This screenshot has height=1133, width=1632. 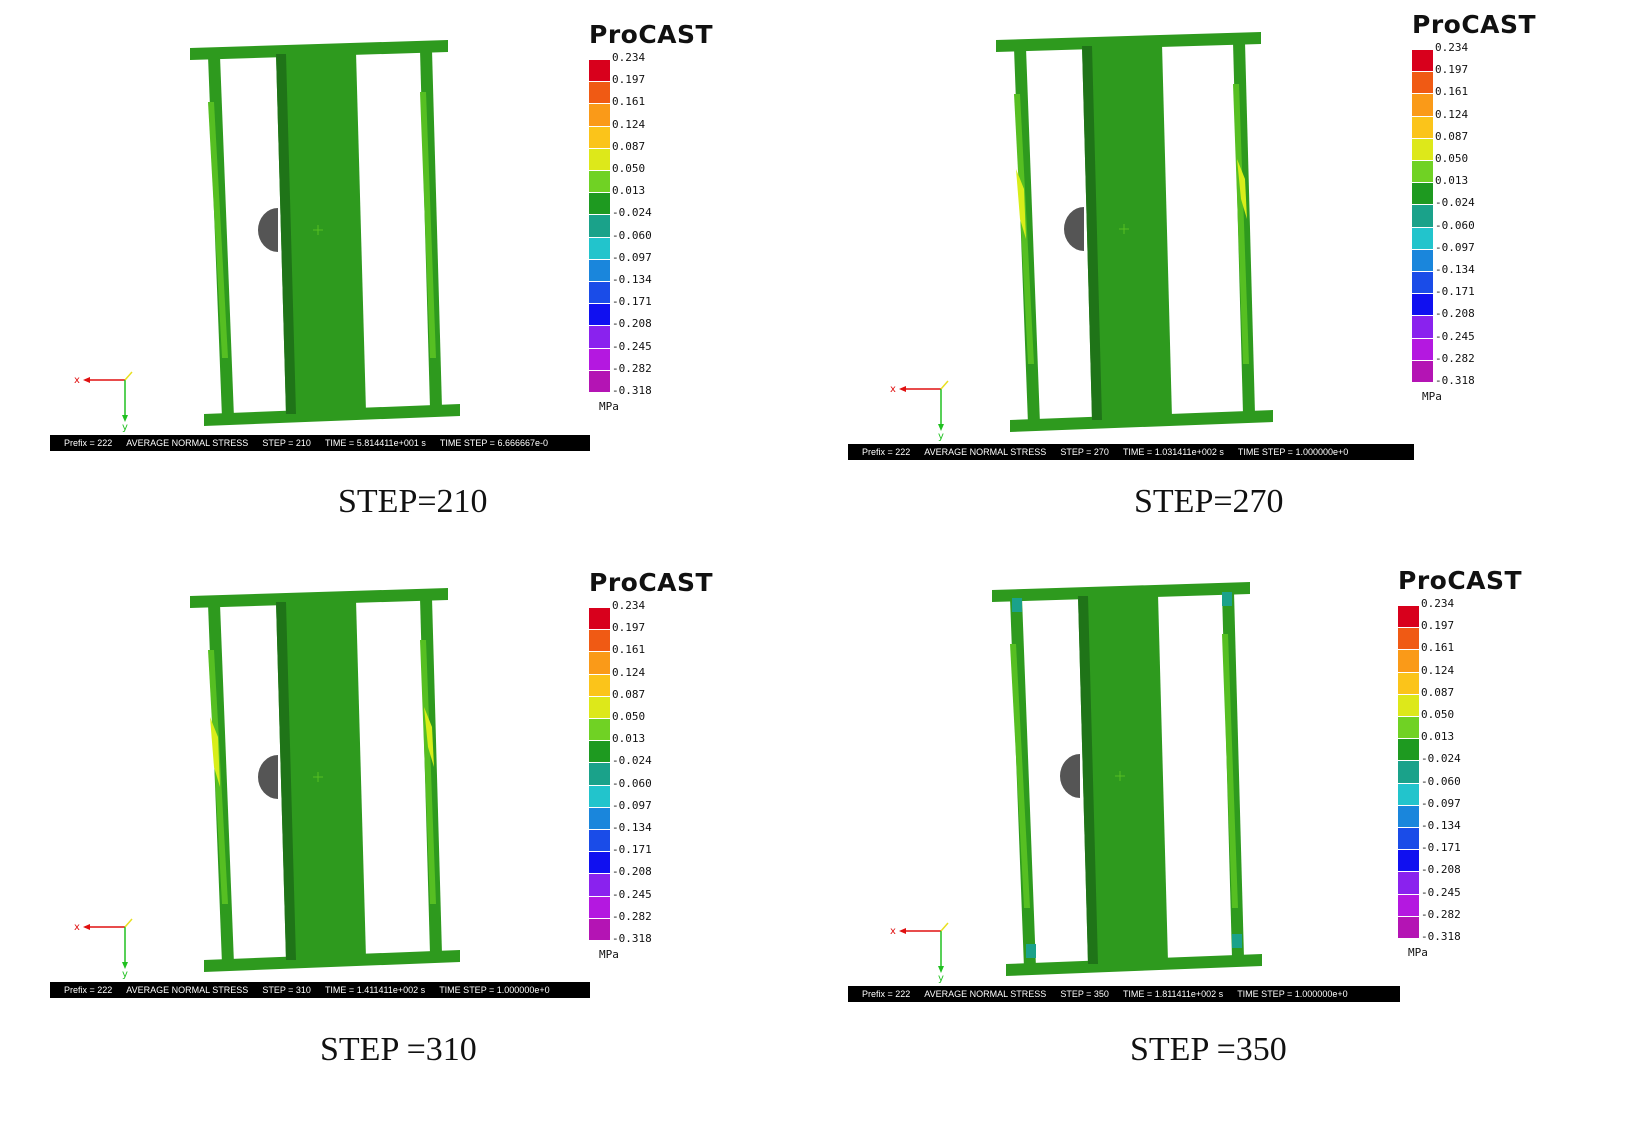 I want to click on status-time-step: TIME STEP = 6.666667e-0, so click(x=493, y=443).